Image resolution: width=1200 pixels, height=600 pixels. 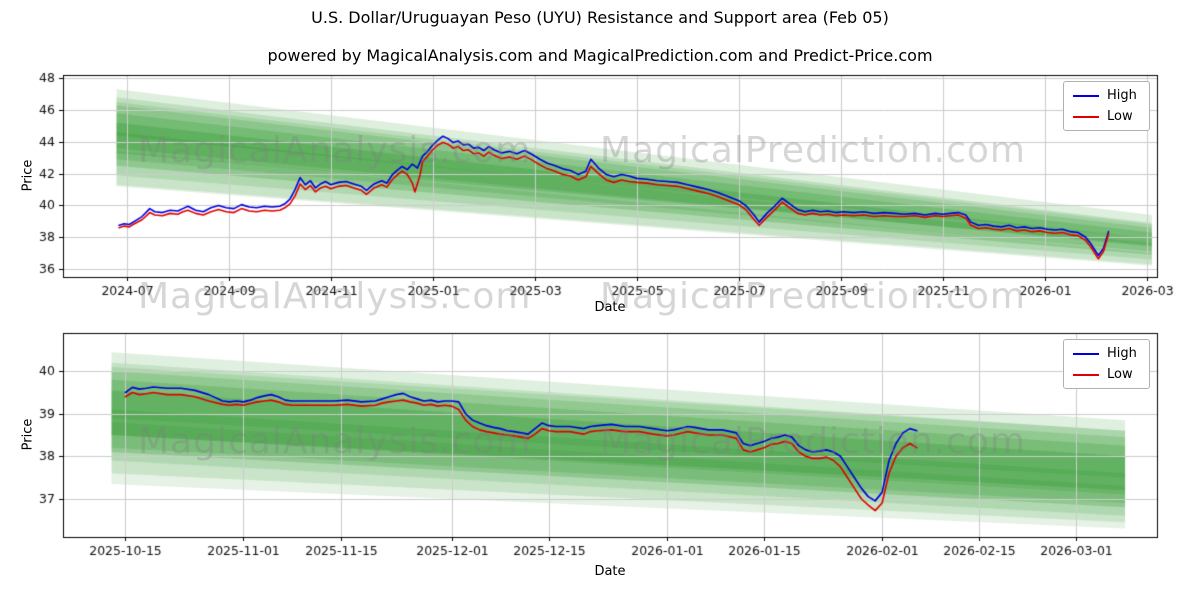 What do you see at coordinates (1106, 364) in the screenshot?
I see `legend-bottom: High Low` at bounding box center [1106, 364].